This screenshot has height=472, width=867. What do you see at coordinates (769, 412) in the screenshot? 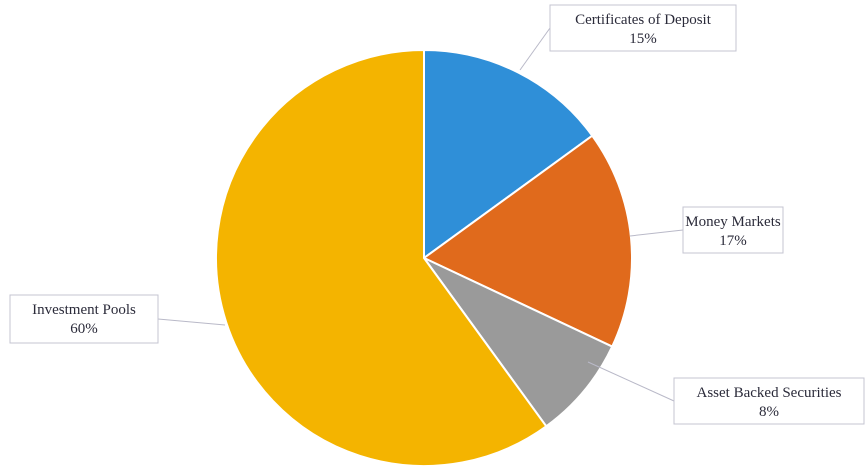
I see `slice-percent-label: 8%` at bounding box center [769, 412].